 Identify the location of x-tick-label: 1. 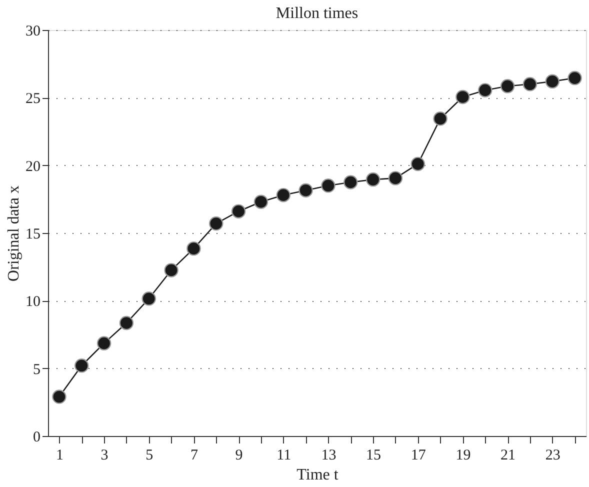
(60, 456).